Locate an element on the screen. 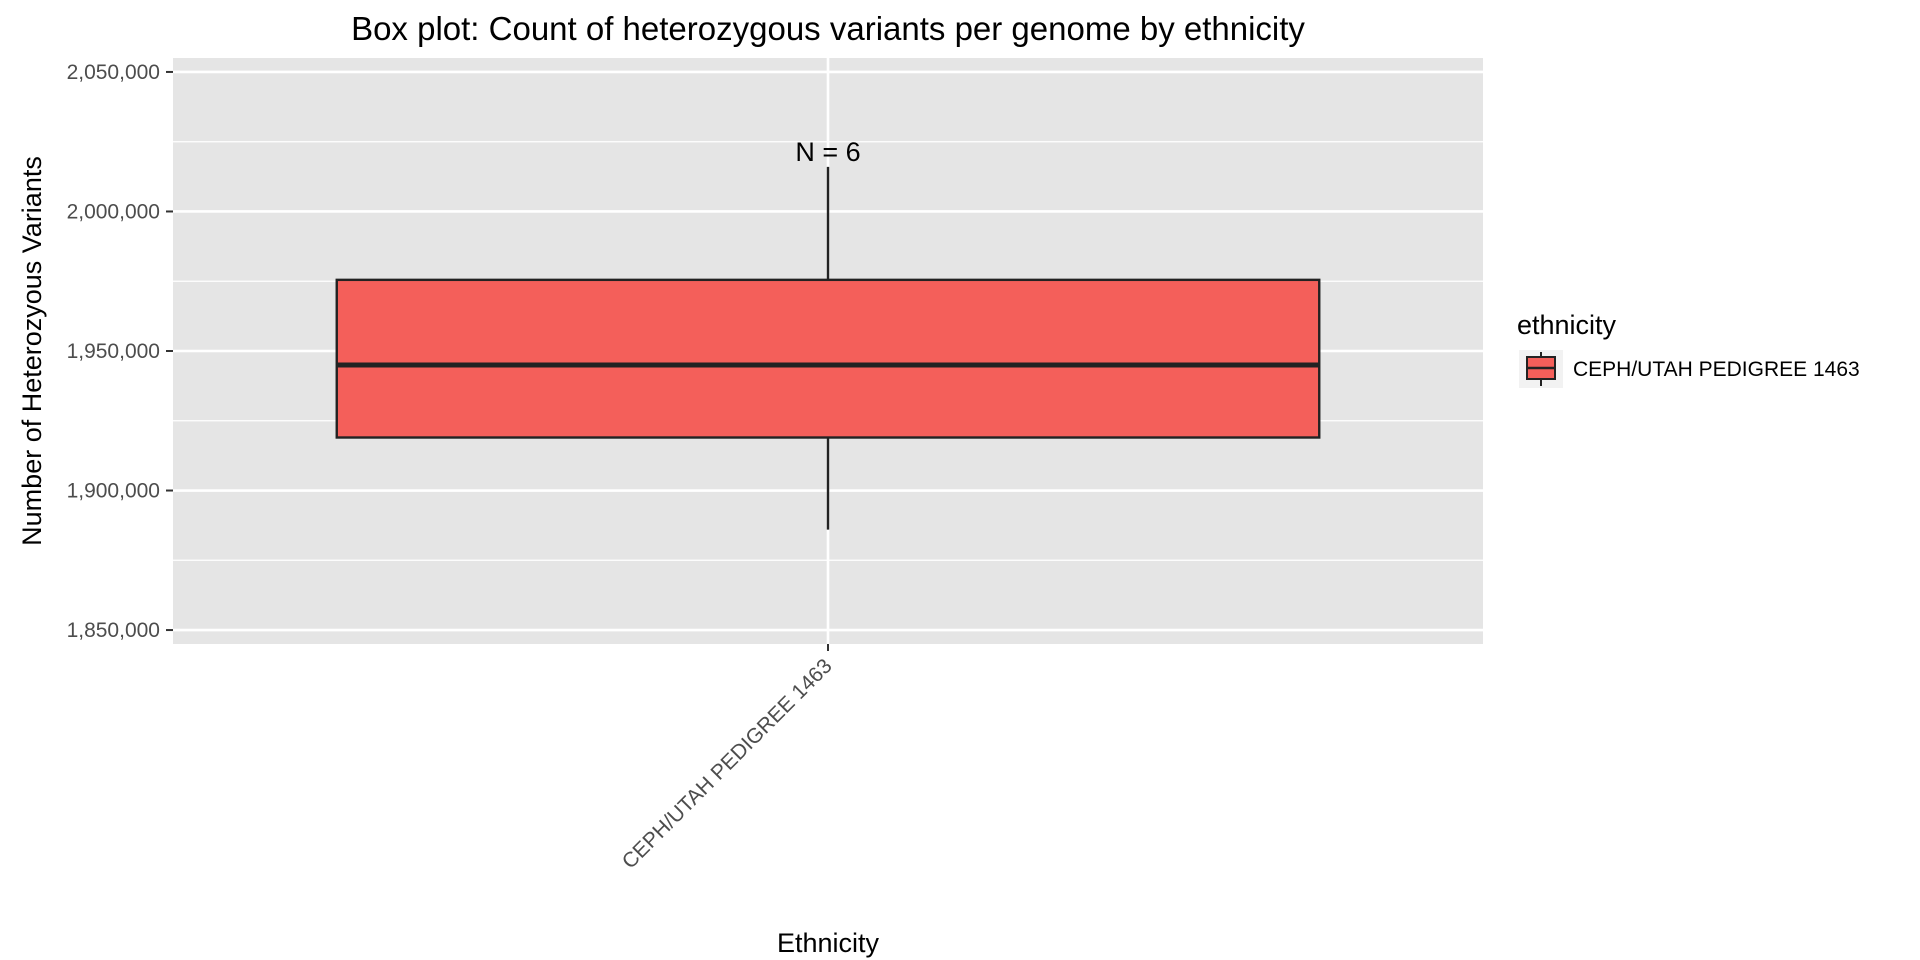  legend-entry: CEPH/UTAH PEDIGREE 1463 is located at coordinates (1689, 369).